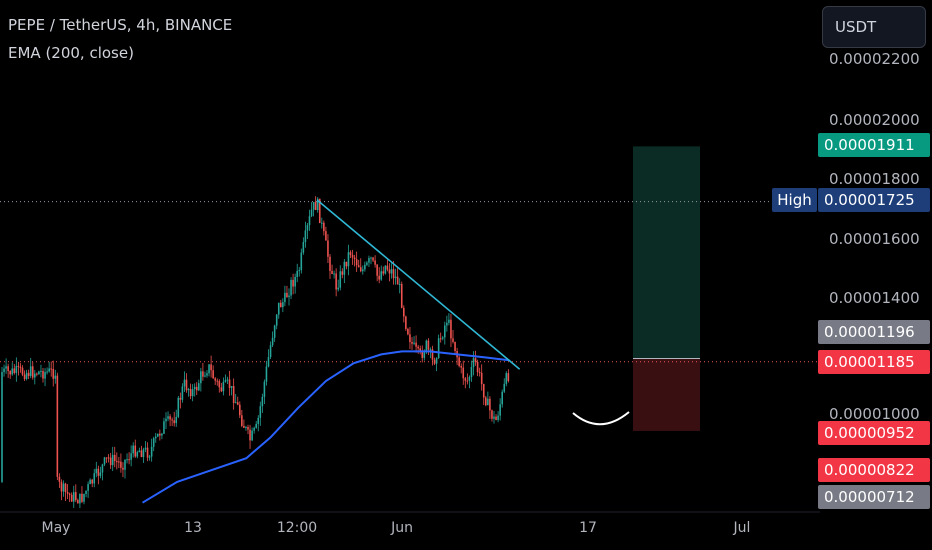  What do you see at coordinates (874, 27) in the screenshot?
I see `currency-button: USDT` at bounding box center [874, 27].